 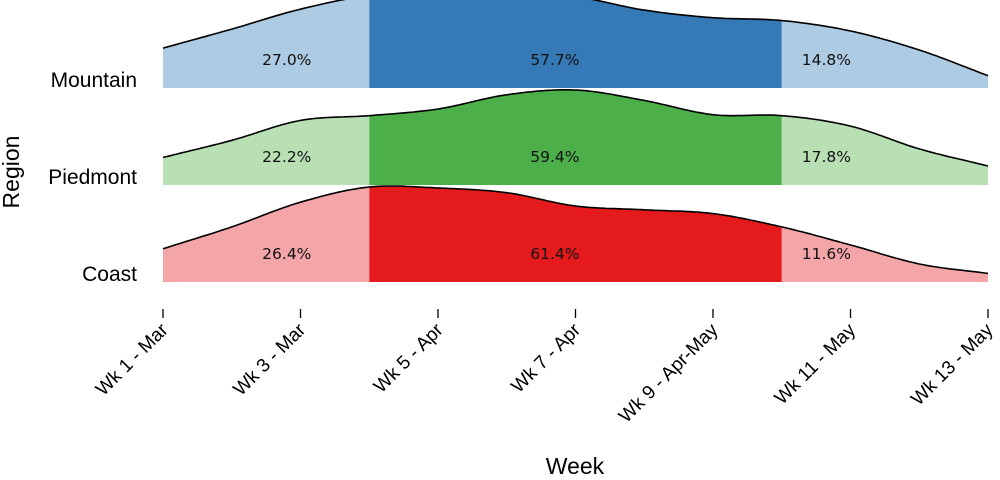 What do you see at coordinates (109, 274) in the screenshot?
I see `y-tick-label-coast: Coast` at bounding box center [109, 274].